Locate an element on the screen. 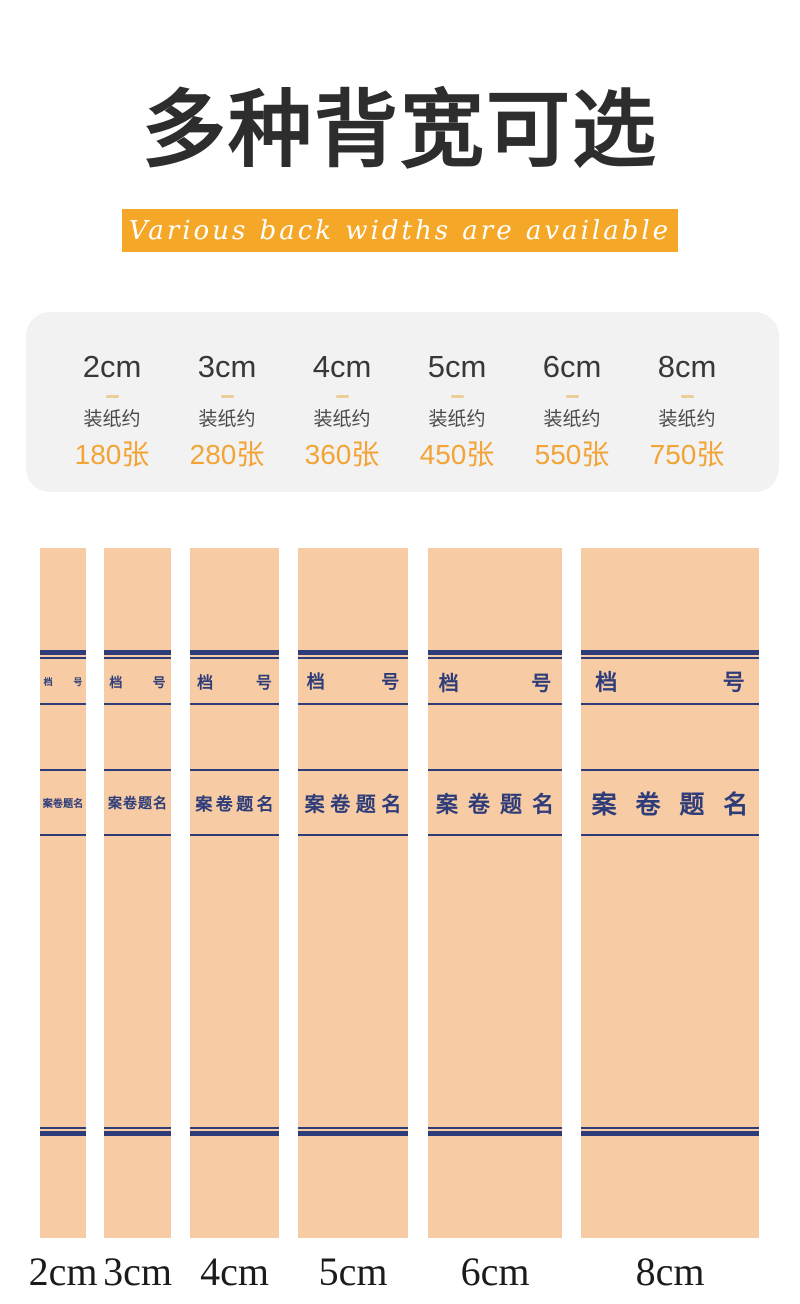  capacity-column: 4cm 装纸约 360张 is located at coordinates (342, 420).